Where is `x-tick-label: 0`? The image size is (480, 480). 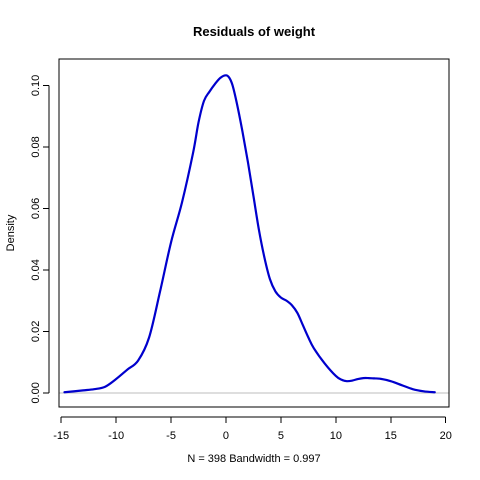 x-tick-label: 0 is located at coordinates (226, 436).